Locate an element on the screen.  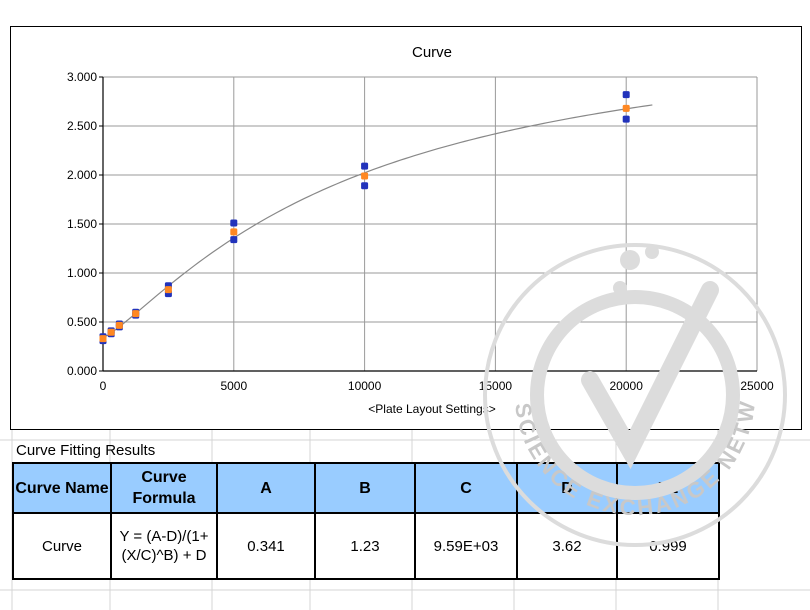
cell-b: 1.23 is located at coordinates (365, 546).